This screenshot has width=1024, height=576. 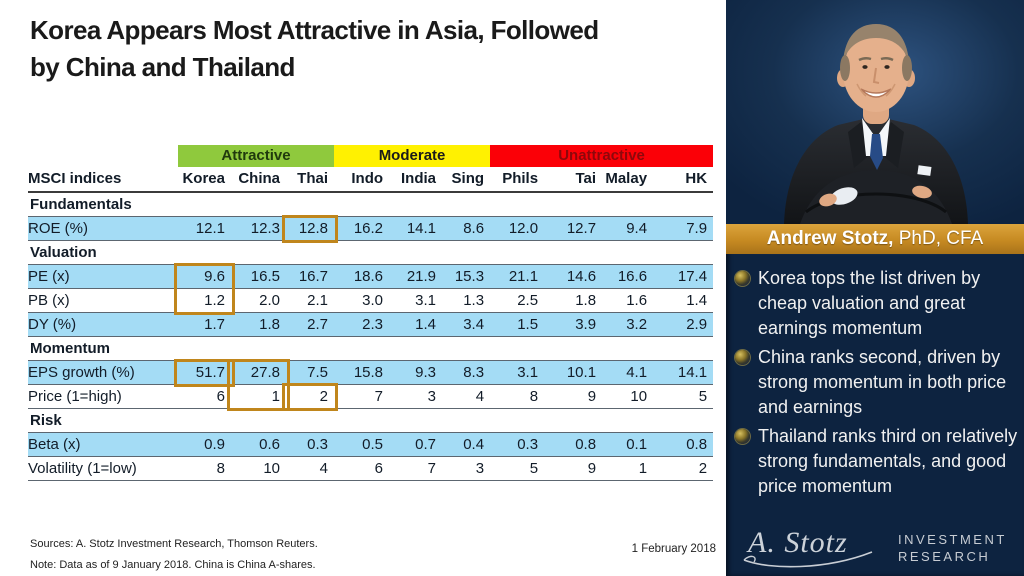 What do you see at coordinates (412, 156) in the screenshot?
I see `band-moderate: Moderate` at bounding box center [412, 156].